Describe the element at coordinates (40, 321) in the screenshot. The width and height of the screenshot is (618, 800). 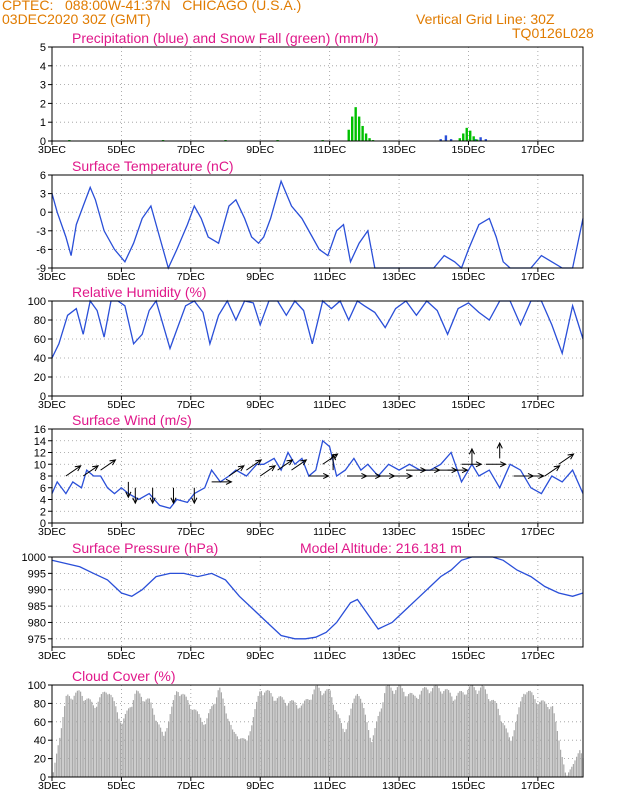
I see `y-tick-label: 80` at that location.